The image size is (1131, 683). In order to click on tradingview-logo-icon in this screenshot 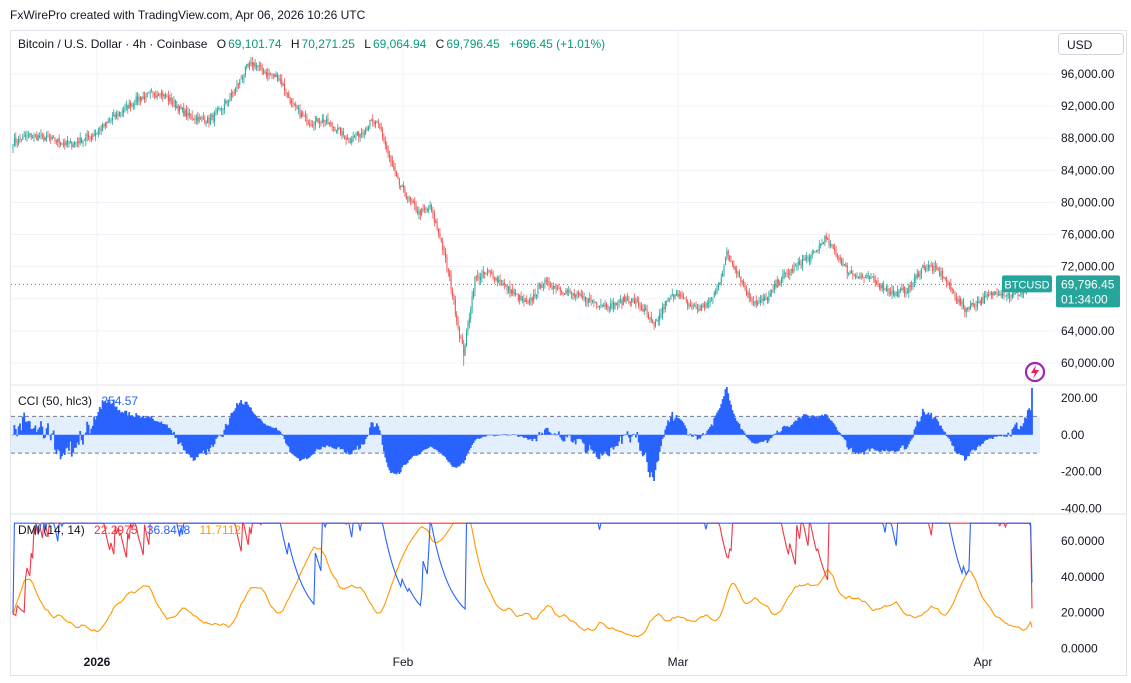, I will do `click(1035, 372)`.